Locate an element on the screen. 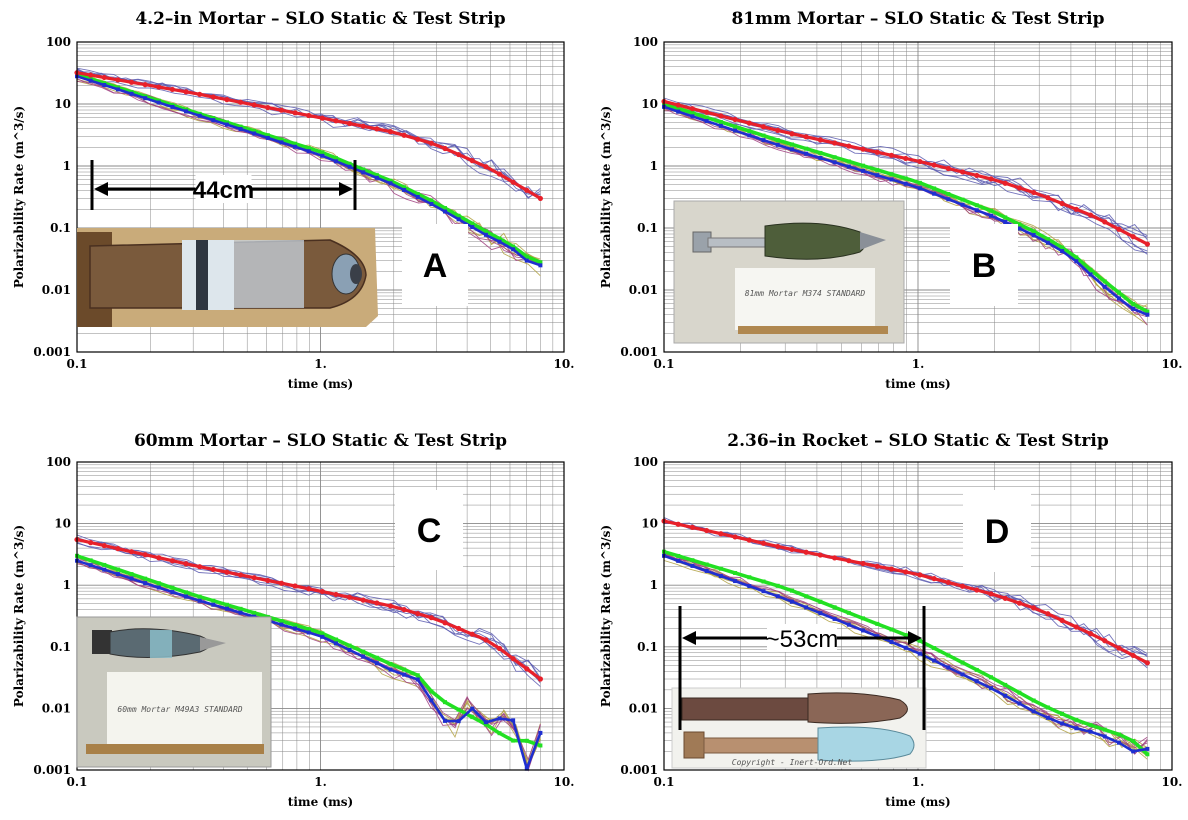 This screenshot has height=820, width=1188. y-tick-label: 0.1 is located at coordinates (647, 647).